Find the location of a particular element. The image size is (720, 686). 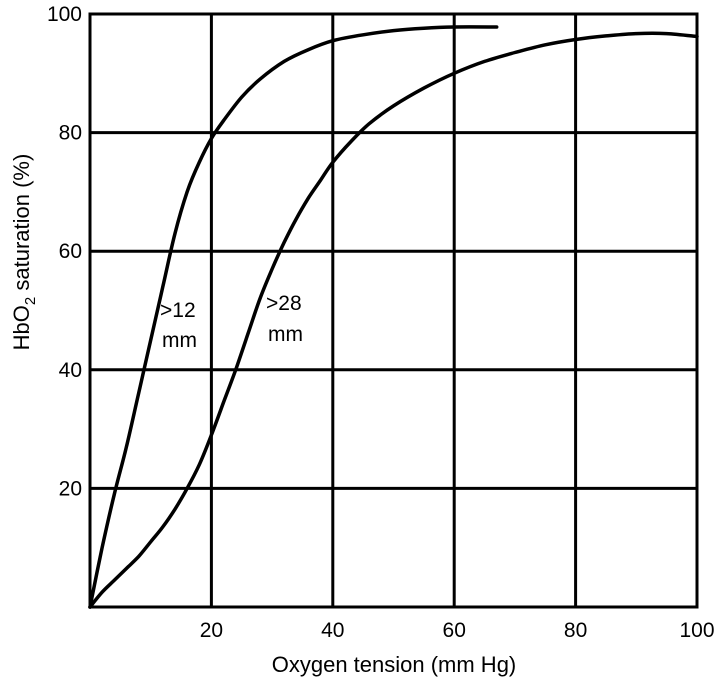

y-axis-label: HbO2 saturation (%) is located at coordinates (24, 252).